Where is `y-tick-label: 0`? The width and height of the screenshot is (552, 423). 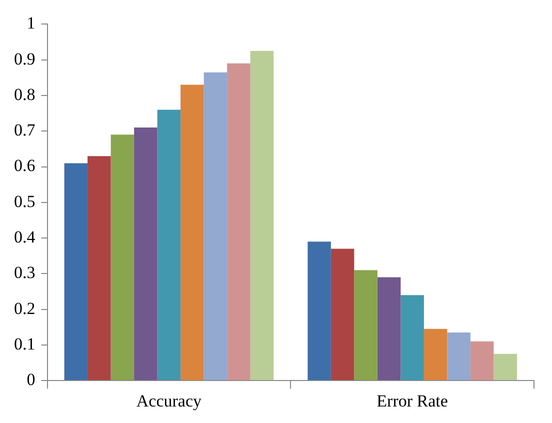
y-tick-label: 0 is located at coordinates (31, 380).